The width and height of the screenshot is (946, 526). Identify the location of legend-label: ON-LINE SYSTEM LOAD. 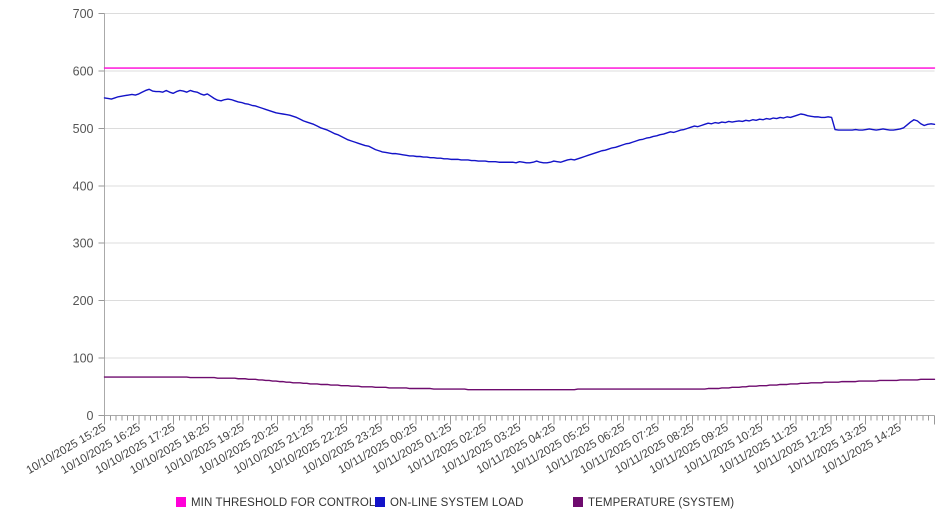
(457, 503).